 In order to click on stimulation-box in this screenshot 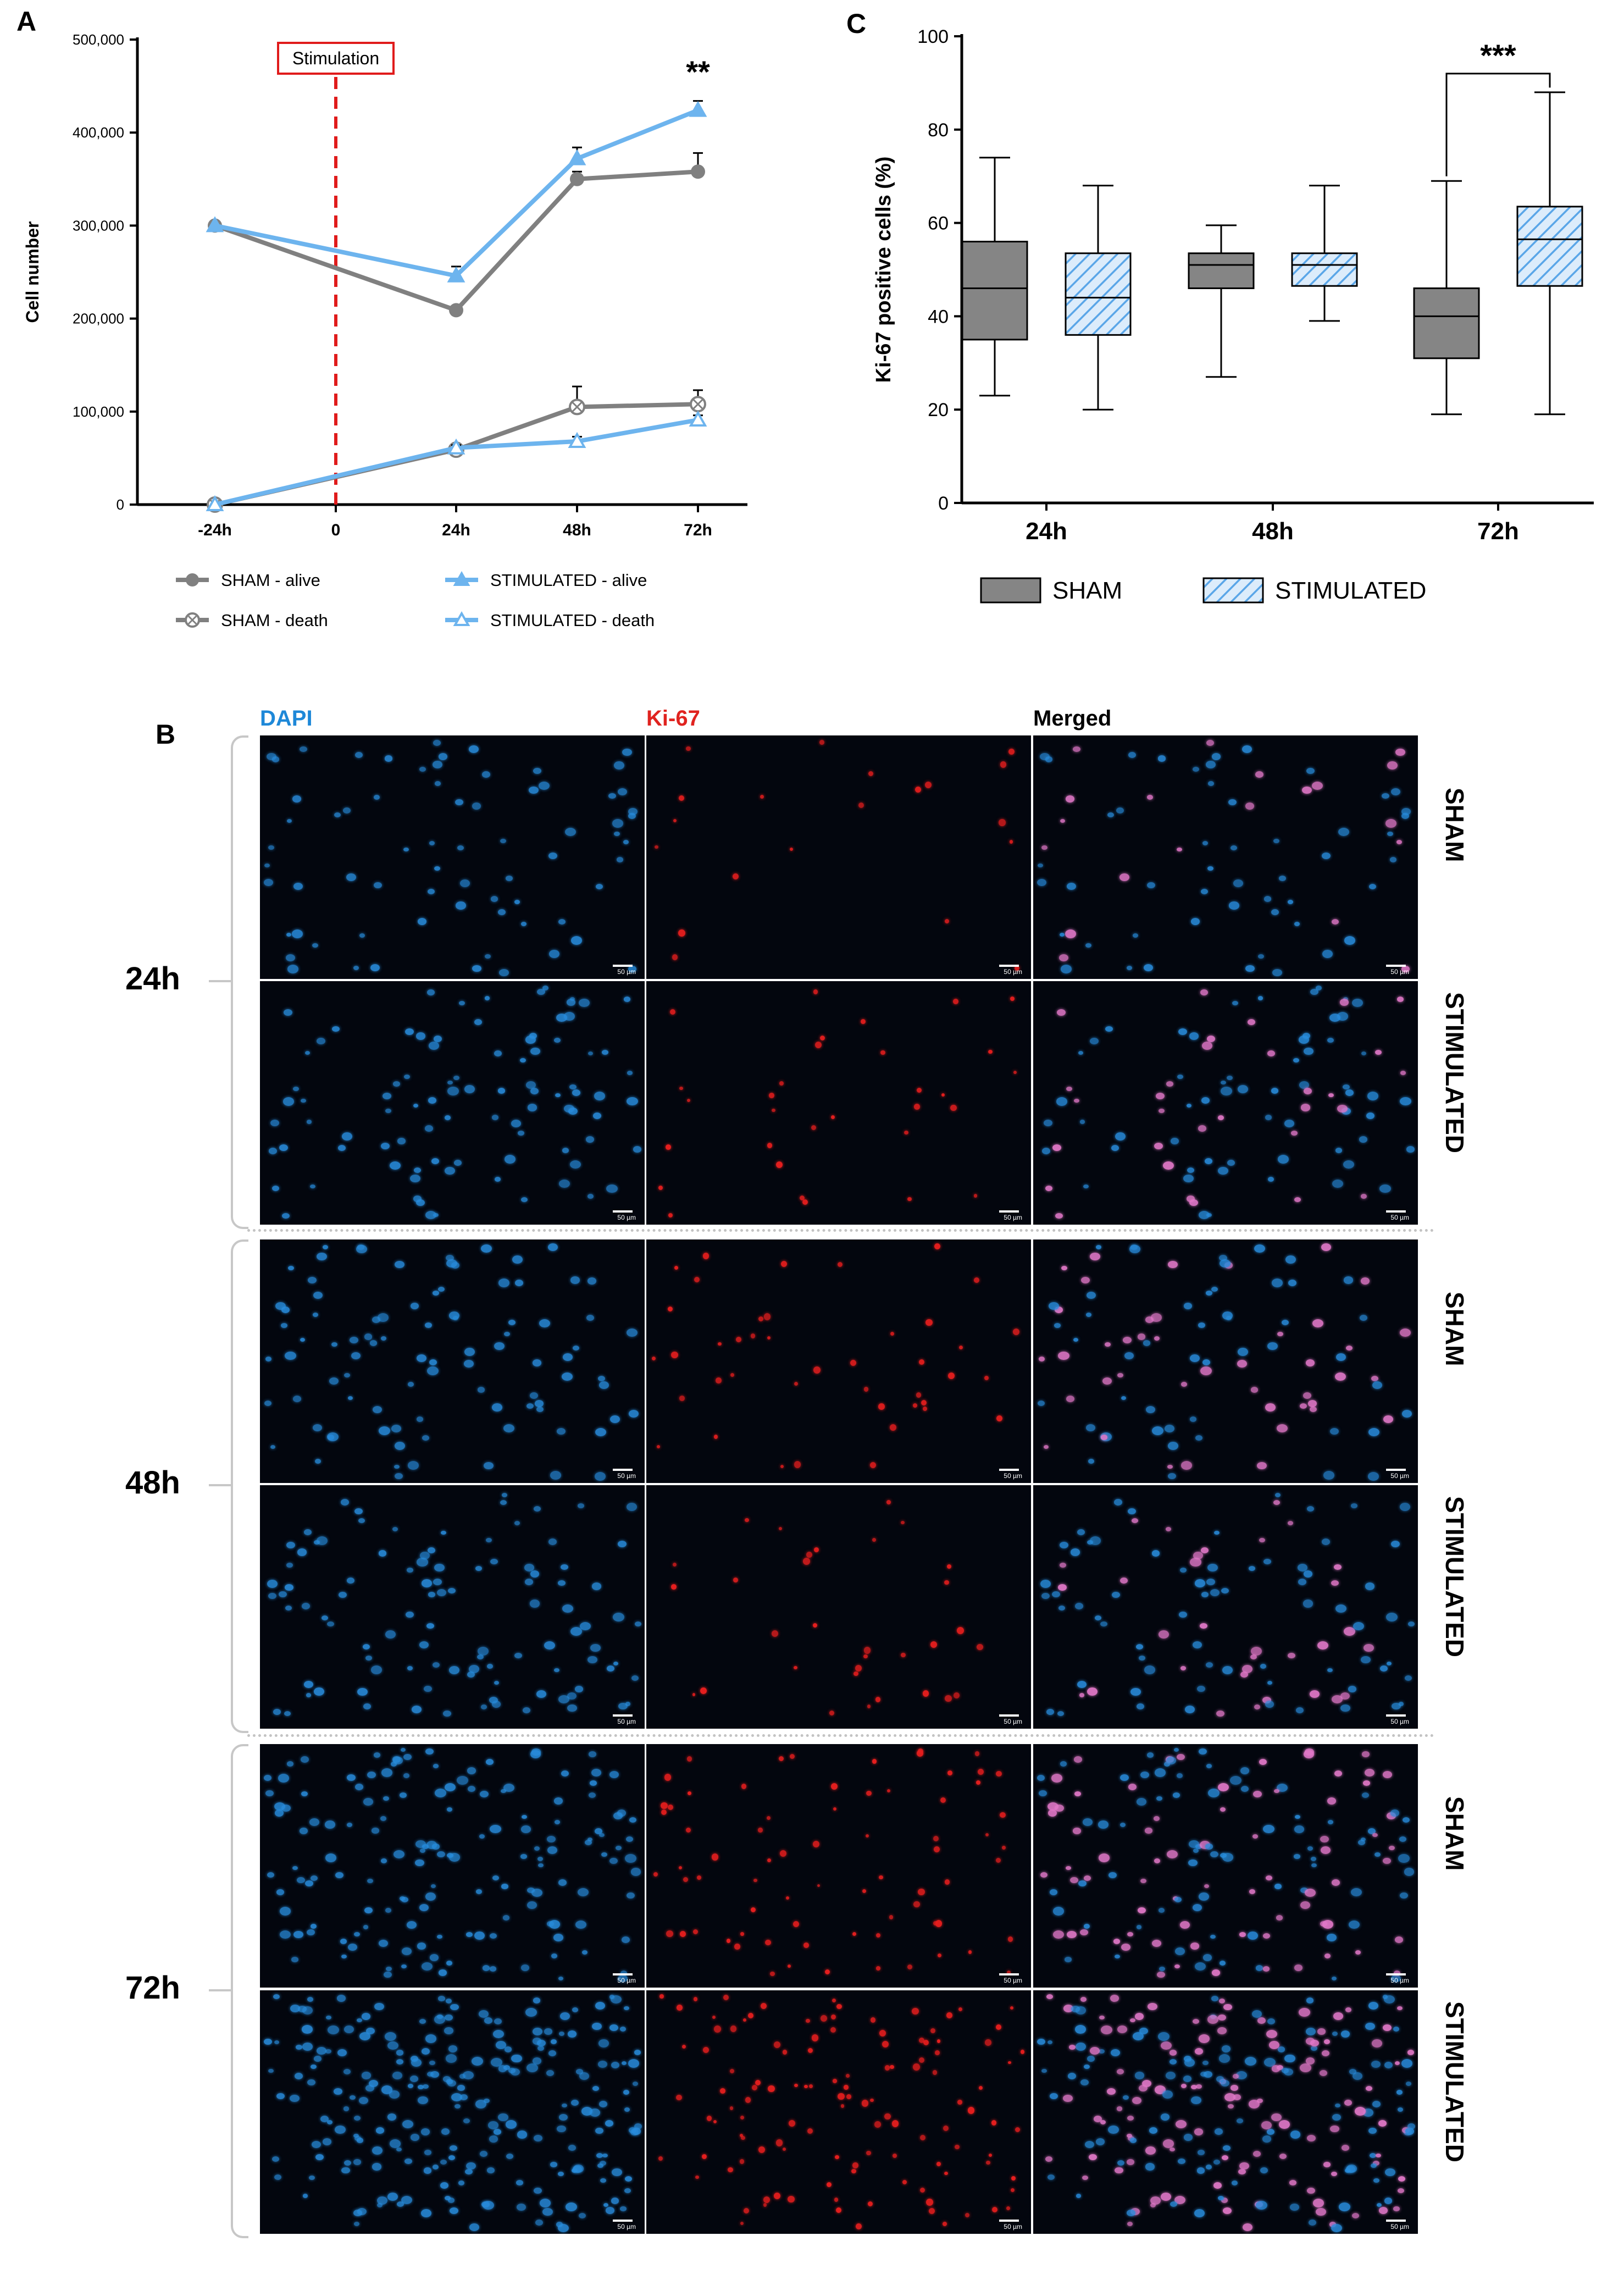, I will do `click(336, 58)`.